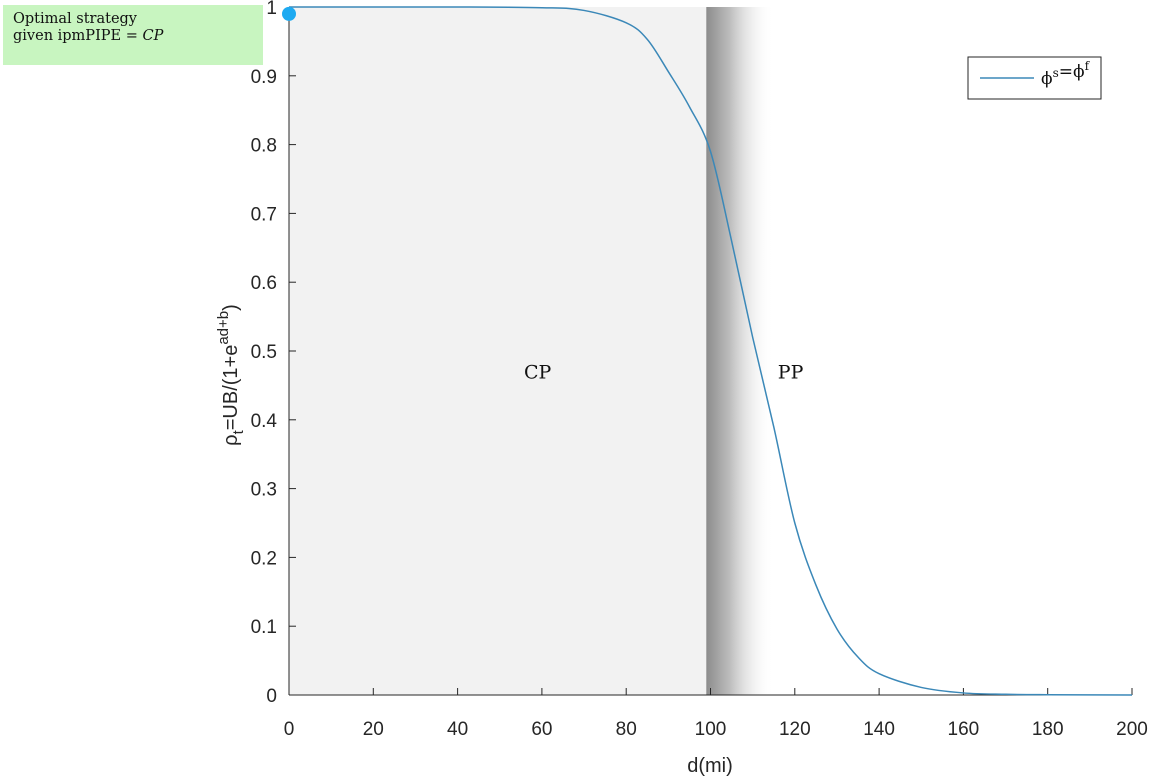 The image size is (1159, 783). I want to click on y-tick-label: 0.9, so click(264, 77).